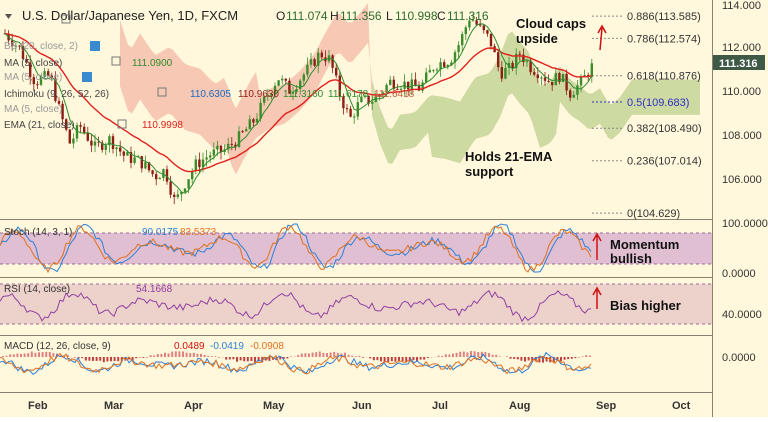 The height and width of the screenshot is (422, 768). Describe the element at coordinates (37, 289) in the screenshot. I see `rsi-legend: RSI (14, close)` at that location.